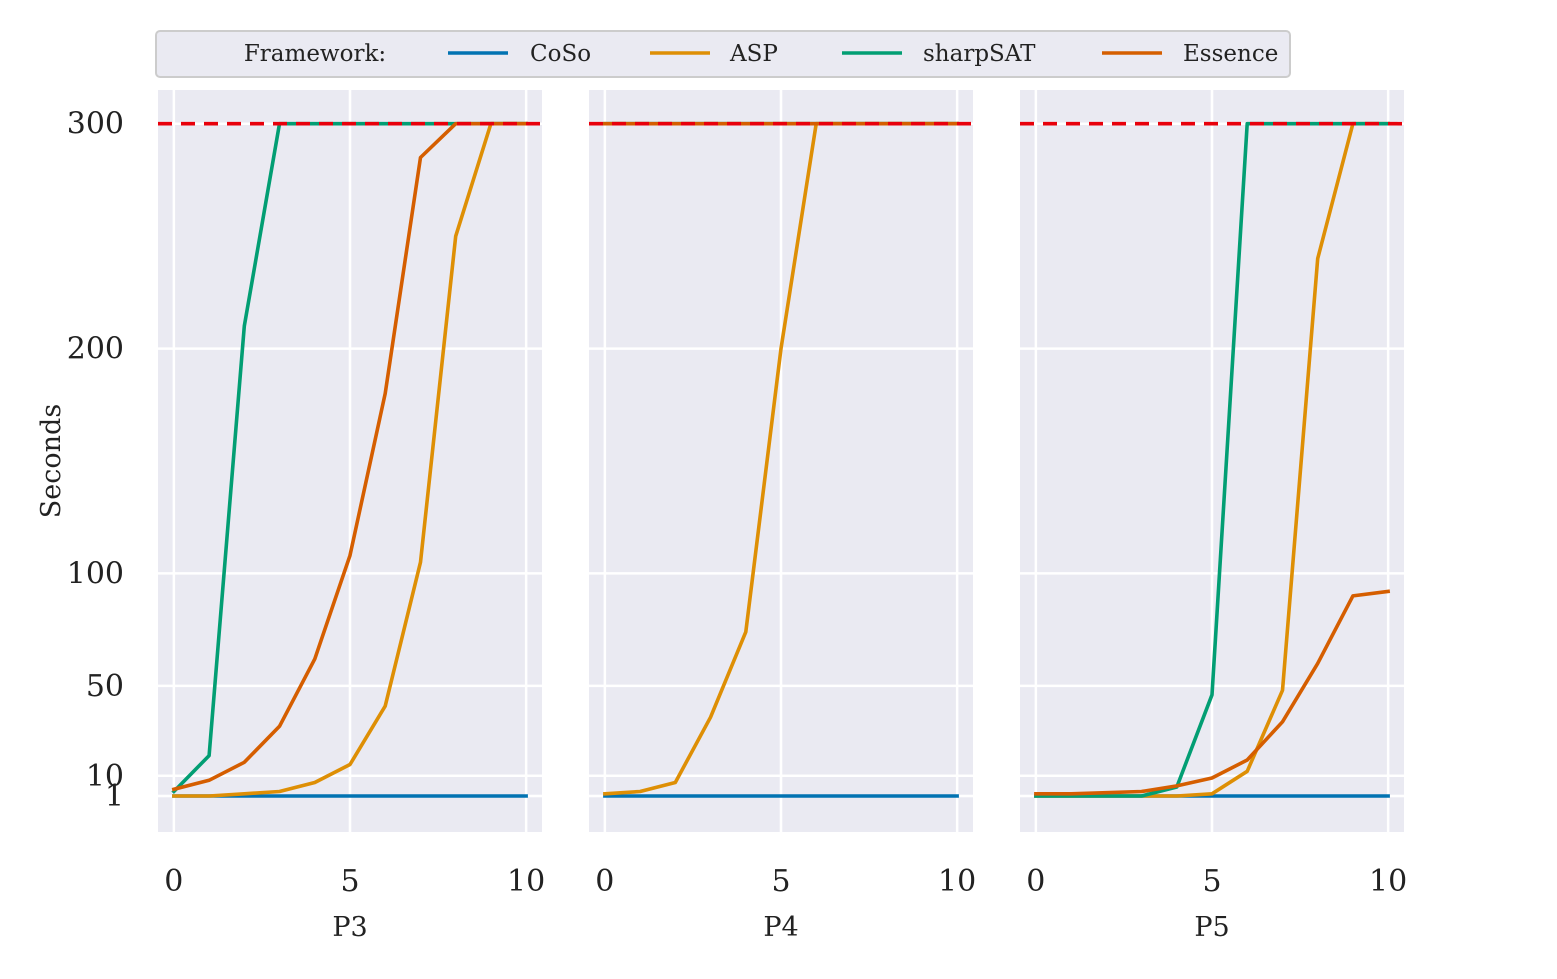 The image size is (1557, 979). What do you see at coordinates (349, 927) in the screenshot?
I see `x-axis-label: P3` at bounding box center [349, 927].